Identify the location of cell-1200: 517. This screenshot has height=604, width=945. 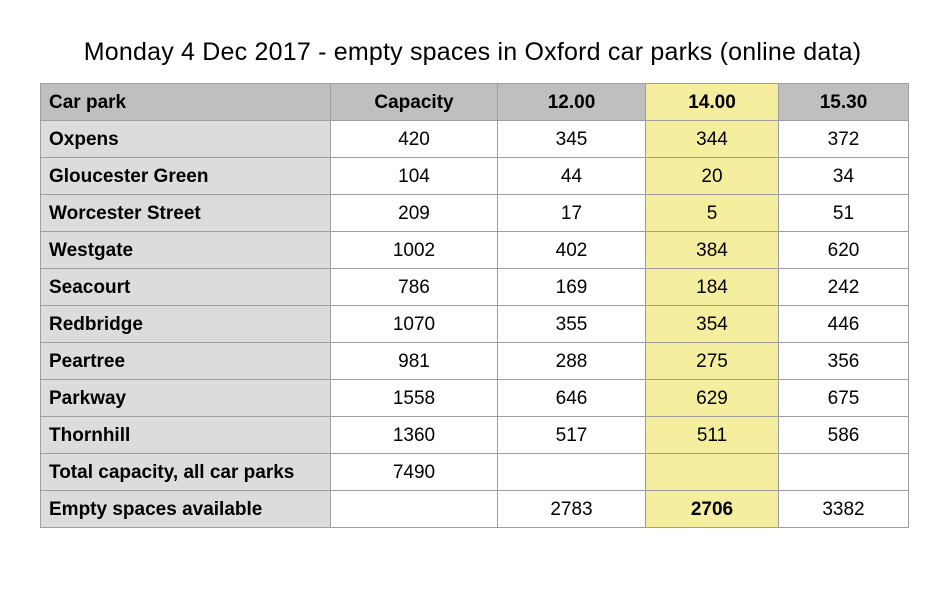
(571, 435).